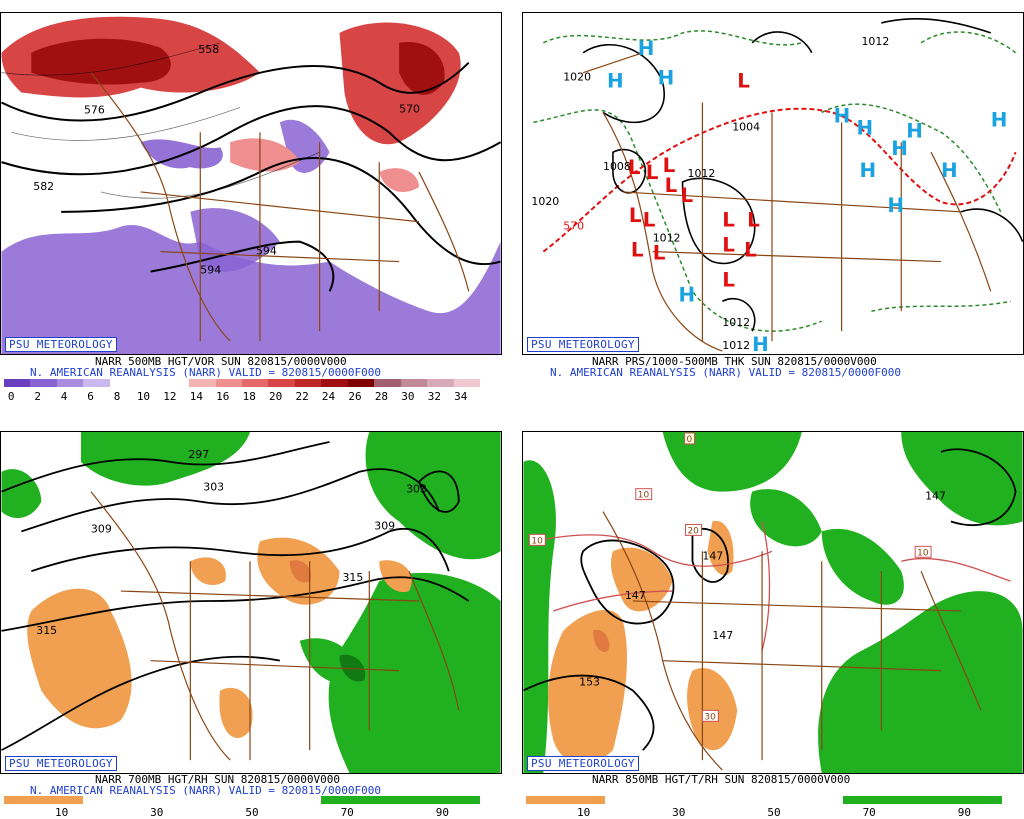 The width and height of the screenshot is (1024, 819). Describe the element at coordinates (170, 396) in the screenshot. I see `colorbar-tick-label: 12` at that location.